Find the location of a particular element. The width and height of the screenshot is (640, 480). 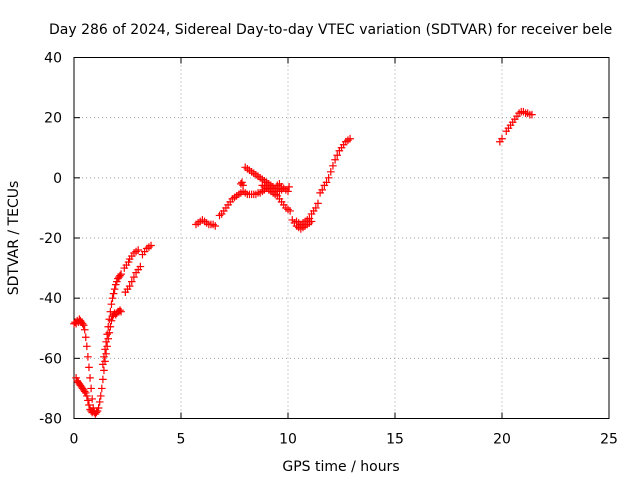

x-axis-label: GPS time / hours is located at coordinates (340, 467).